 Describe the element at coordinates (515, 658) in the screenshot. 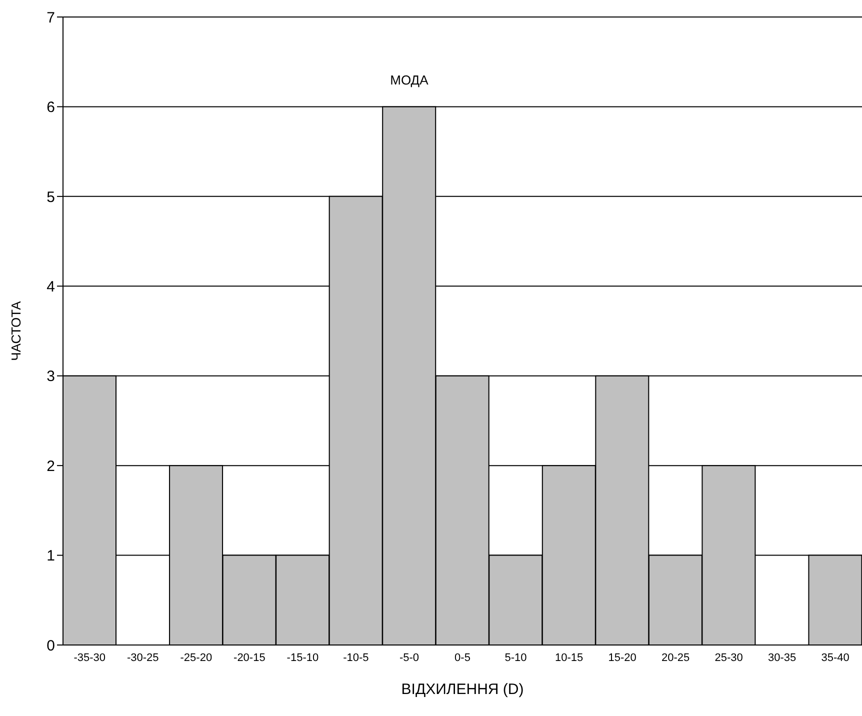

I see `x-tick-label: 5-10` at that location.